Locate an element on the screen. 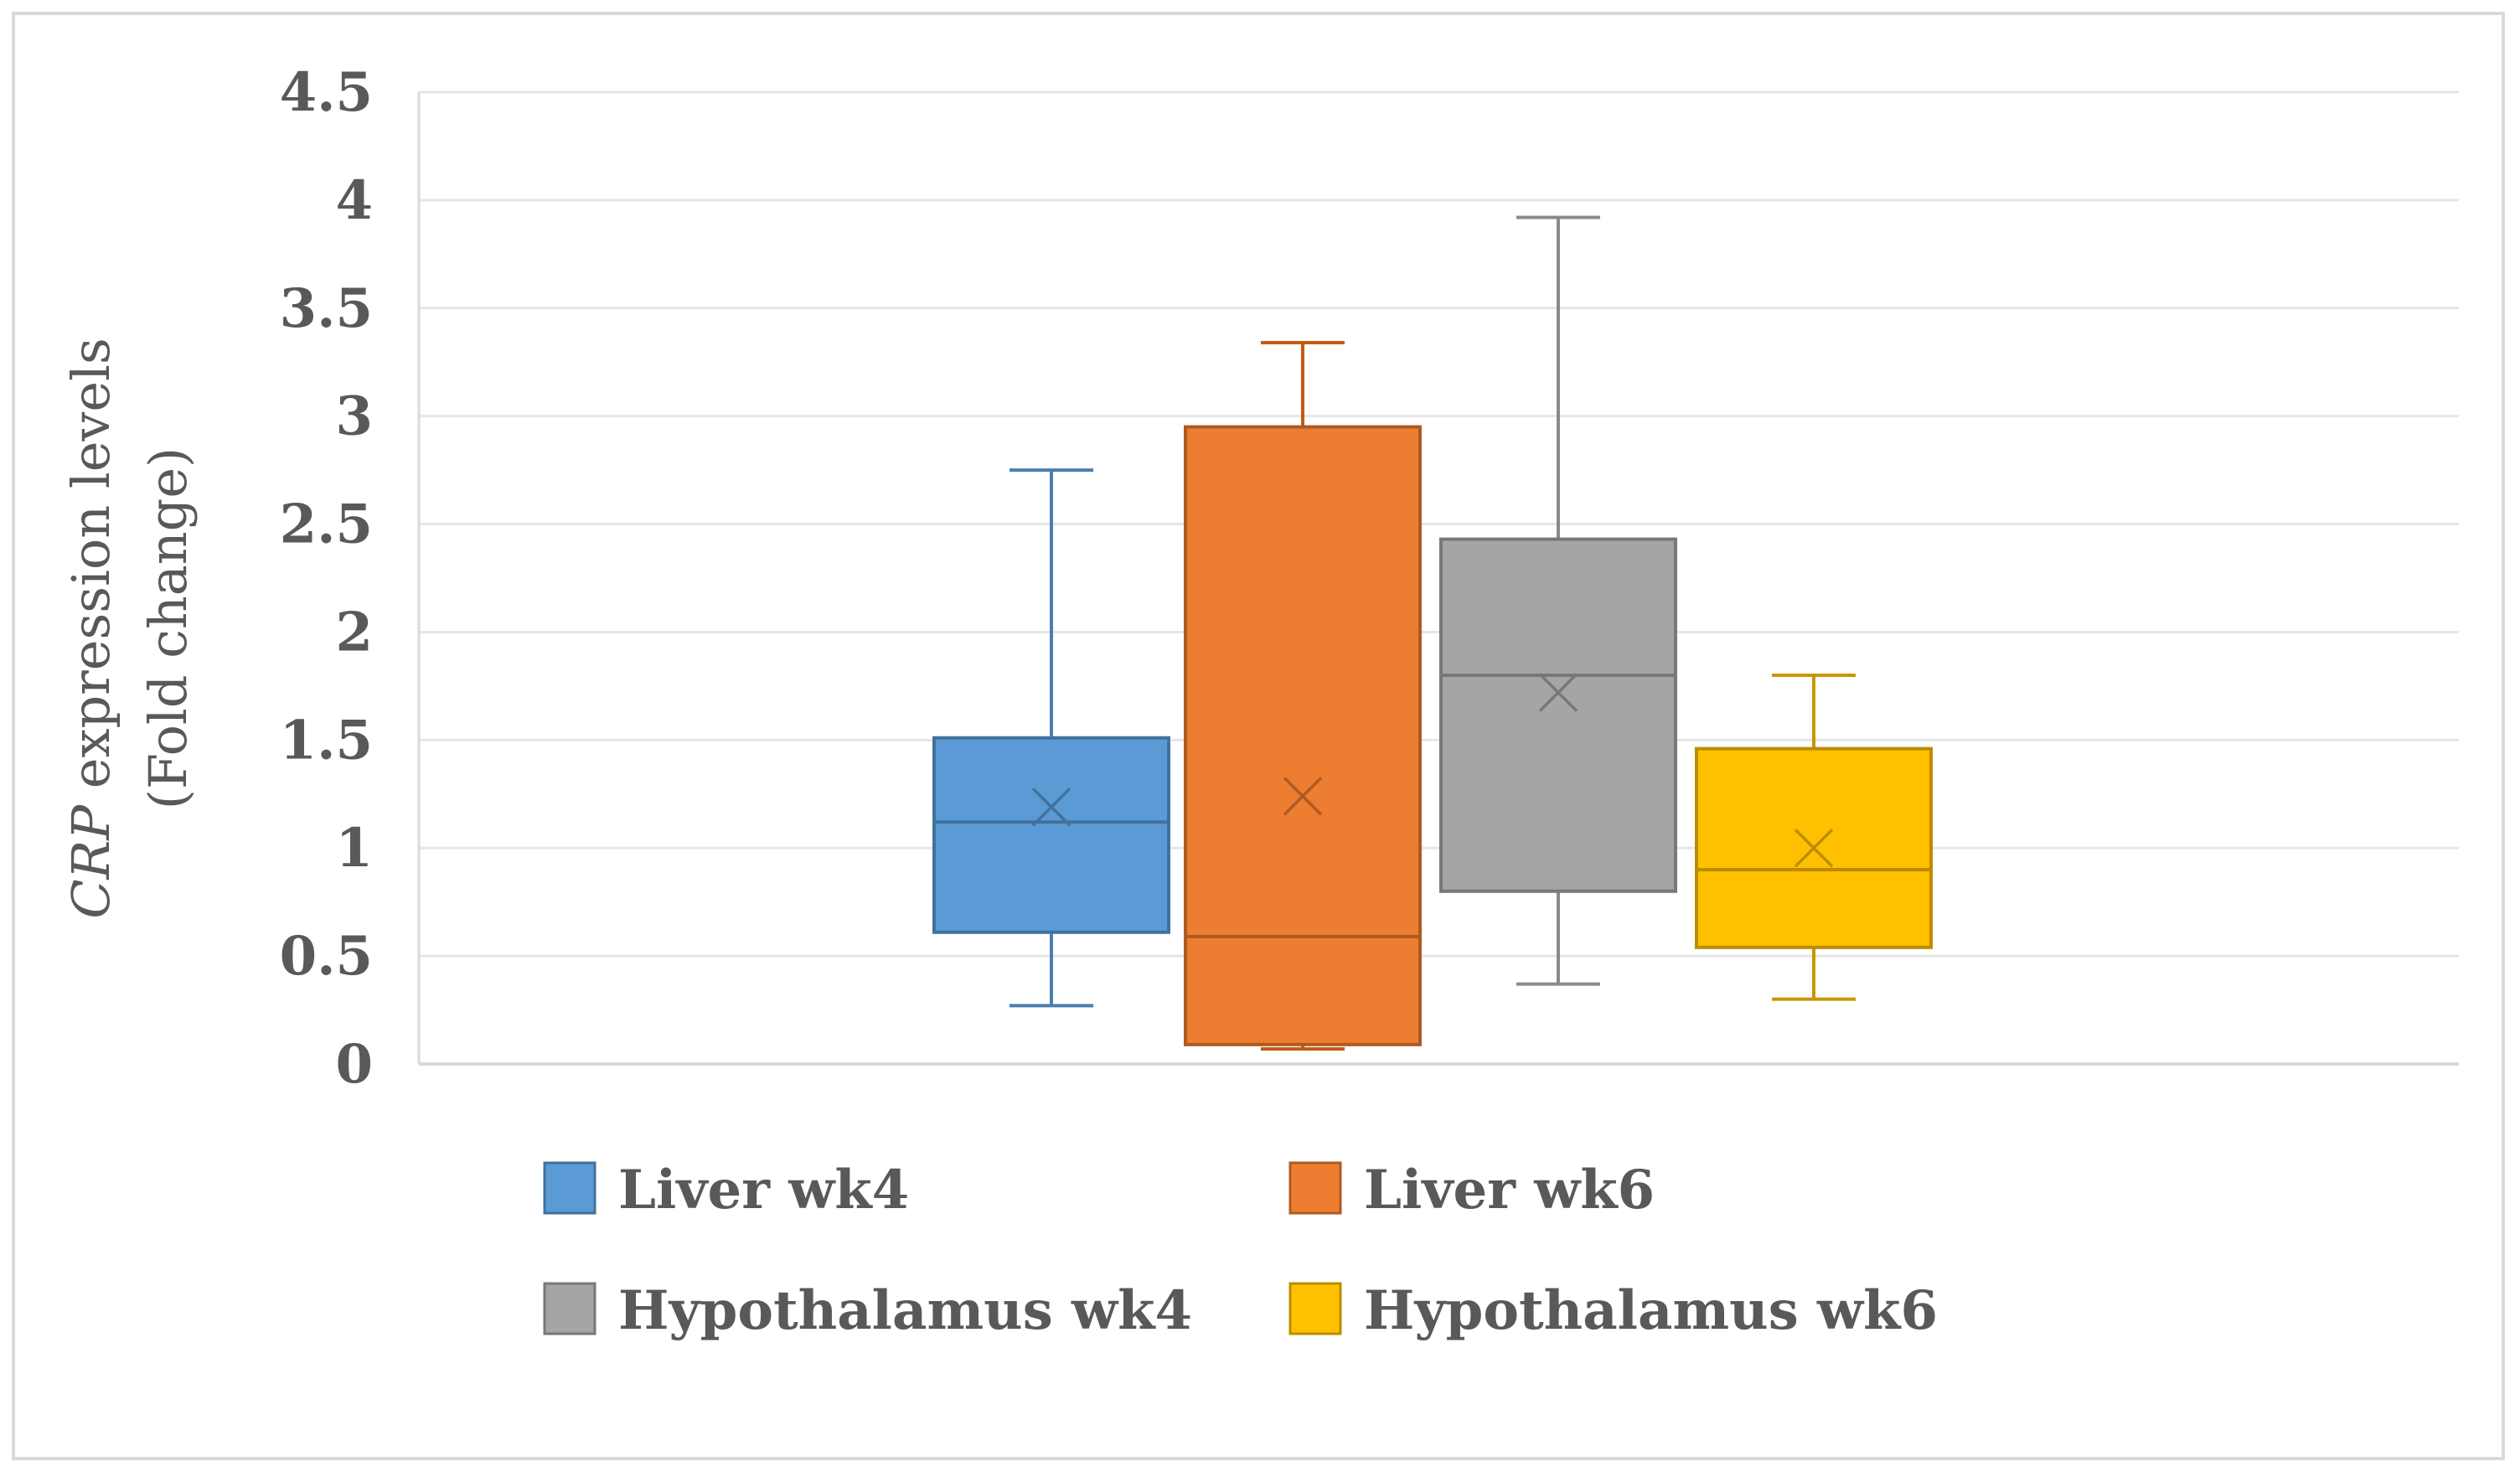 This screenshot has width=2520, height=1472. y-tick-label: 1.5 is located at coordinates (326, 741).